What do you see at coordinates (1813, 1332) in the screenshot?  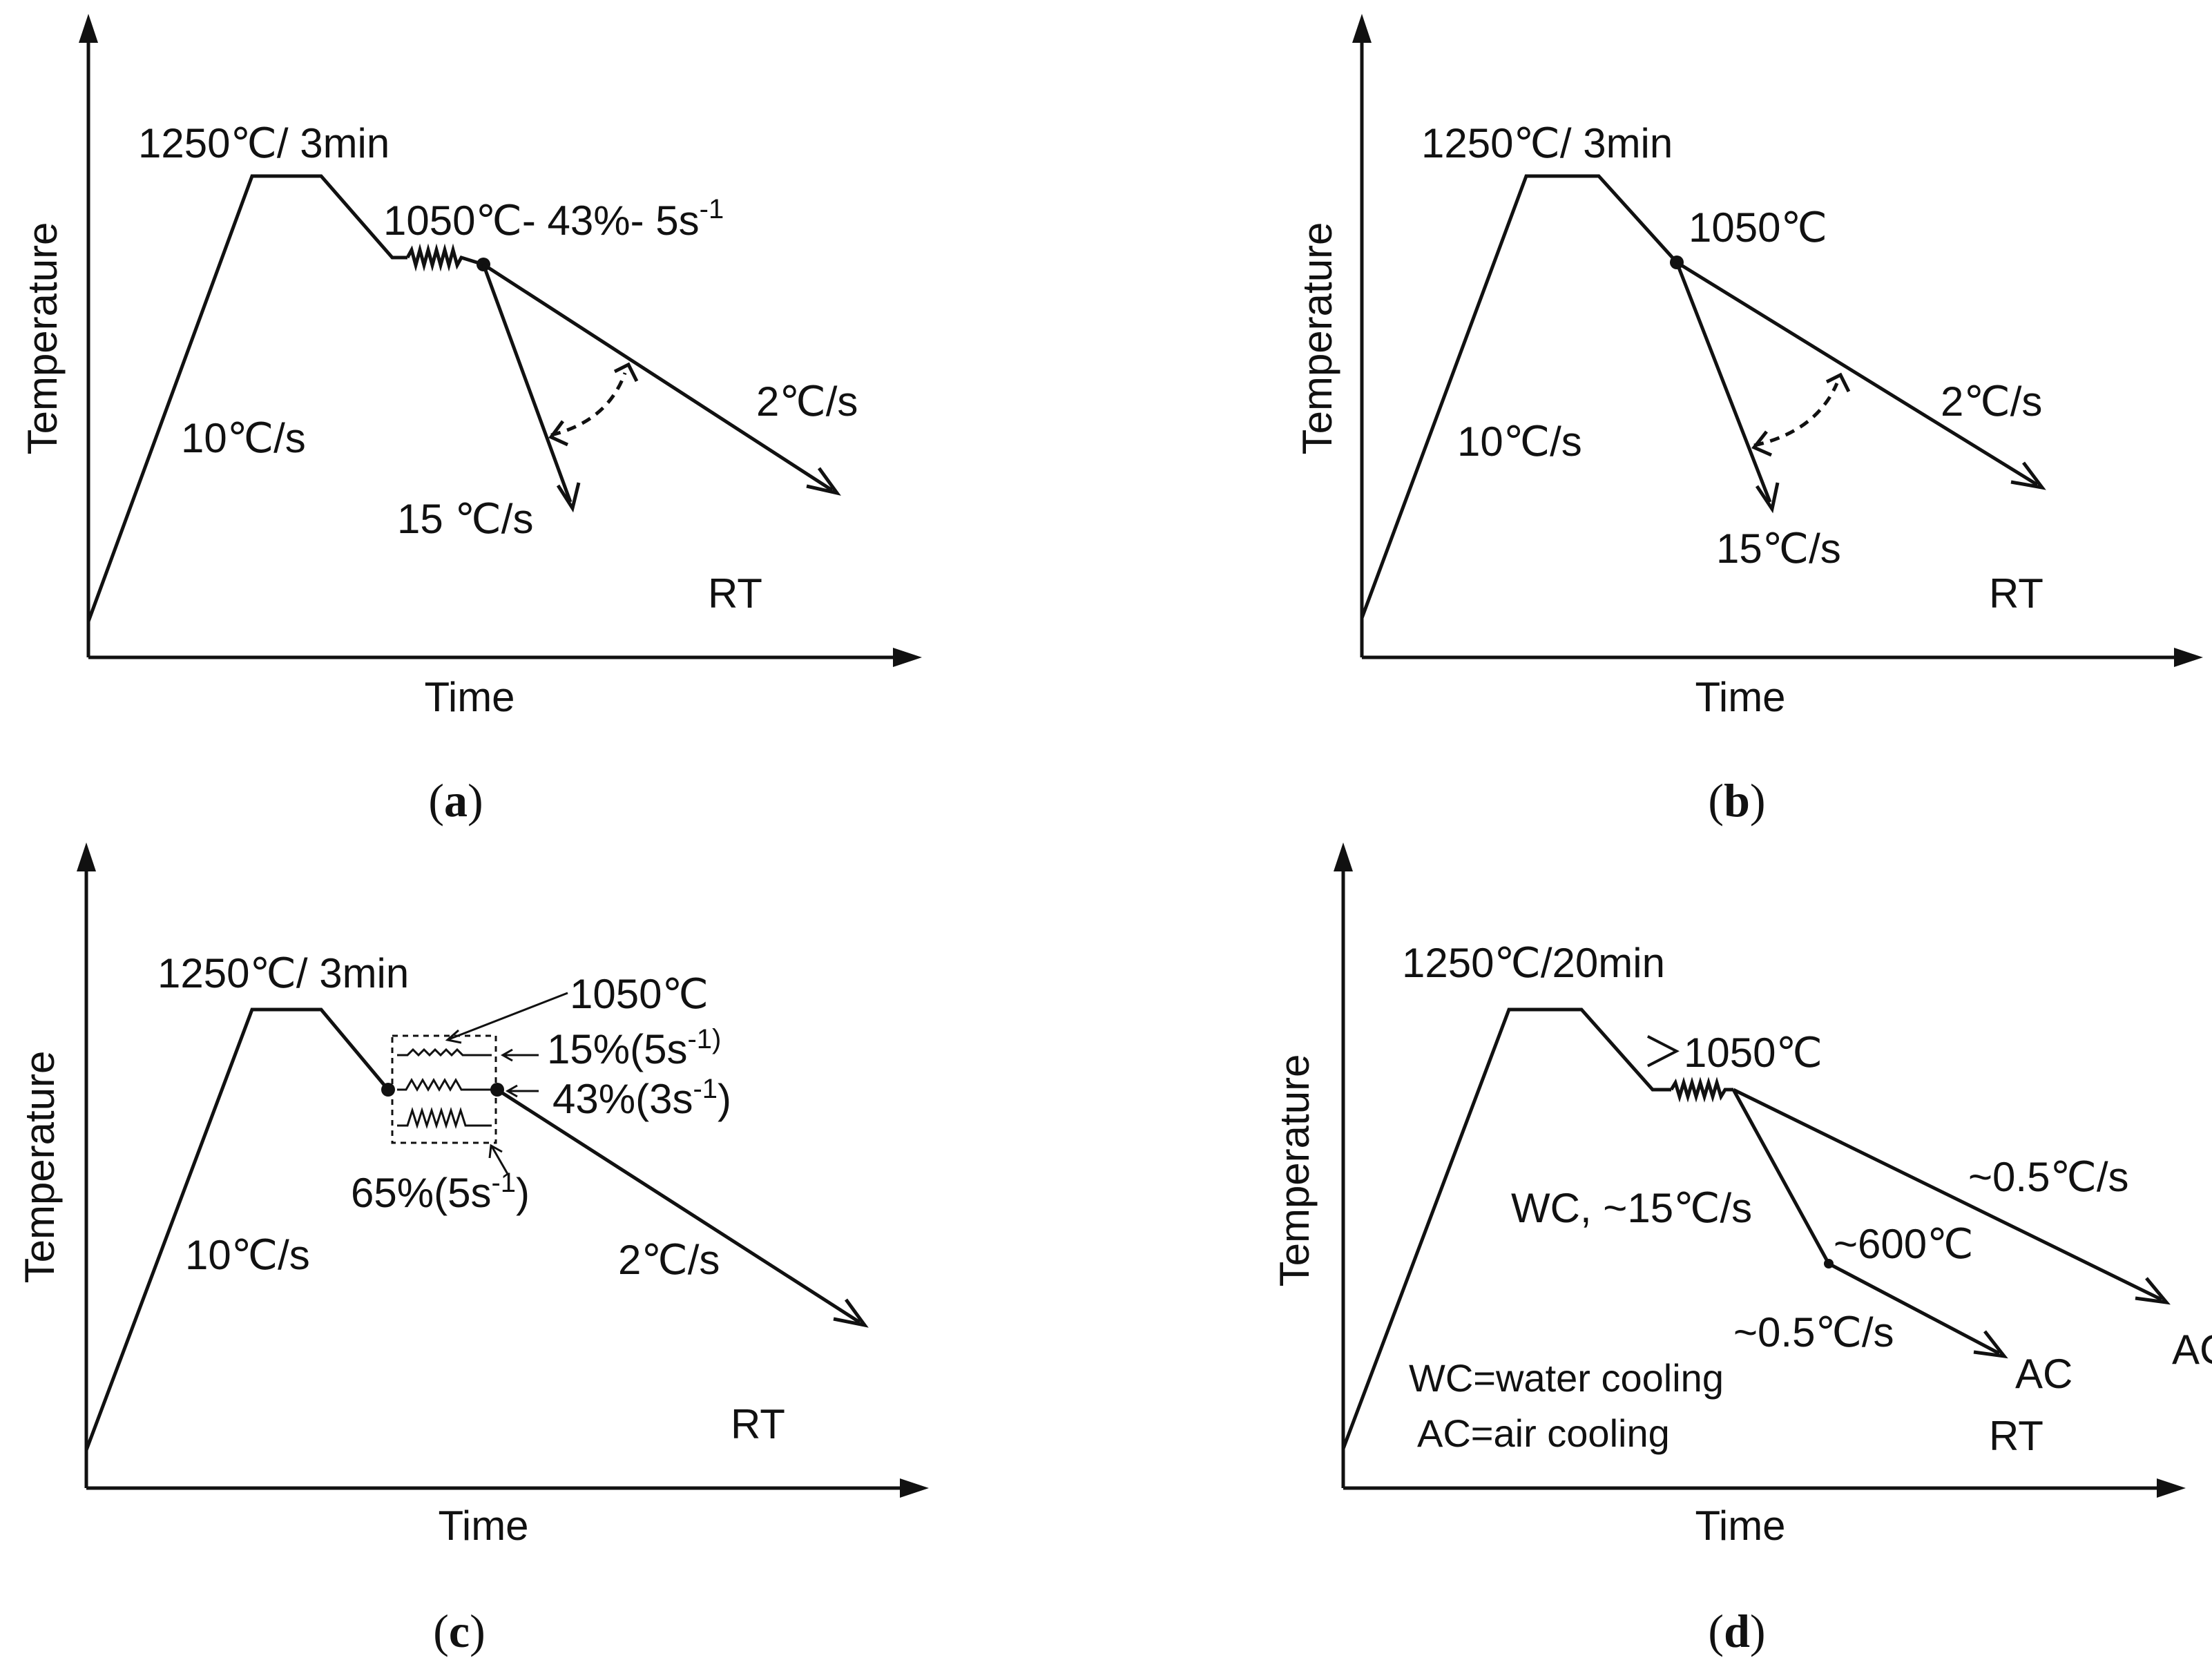 I see `panel-d-slow-rate-lower: ~0.5℃/s` at bounding box center [1813, 1332].